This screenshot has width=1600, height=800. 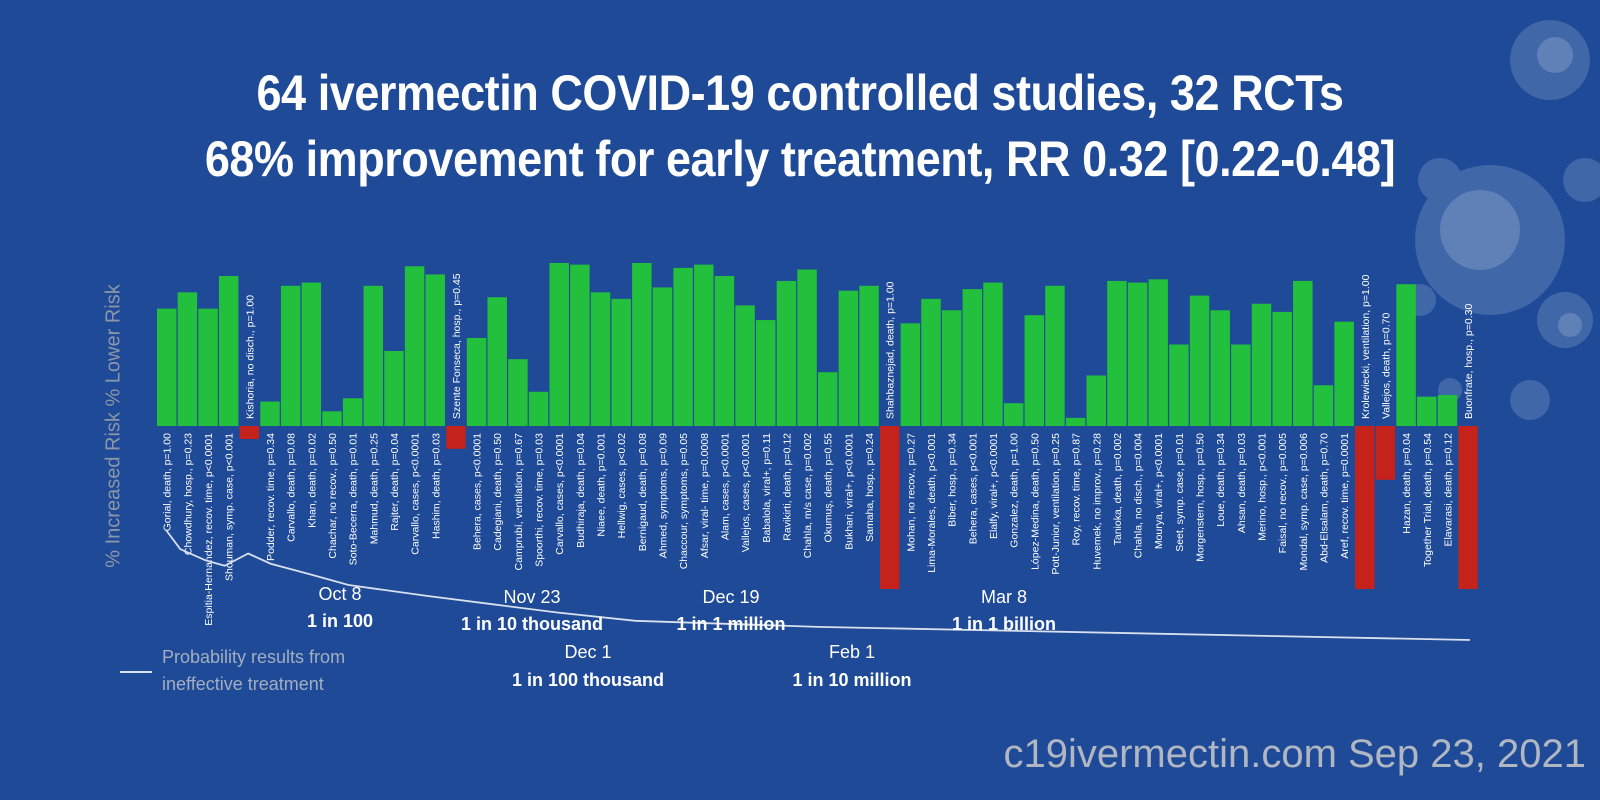 What do you see at coordinates (498, 492) in the screenshot?
I see `bar-label-16: Cadegiani, death, p=0.50` at bounding box center [498, 492].